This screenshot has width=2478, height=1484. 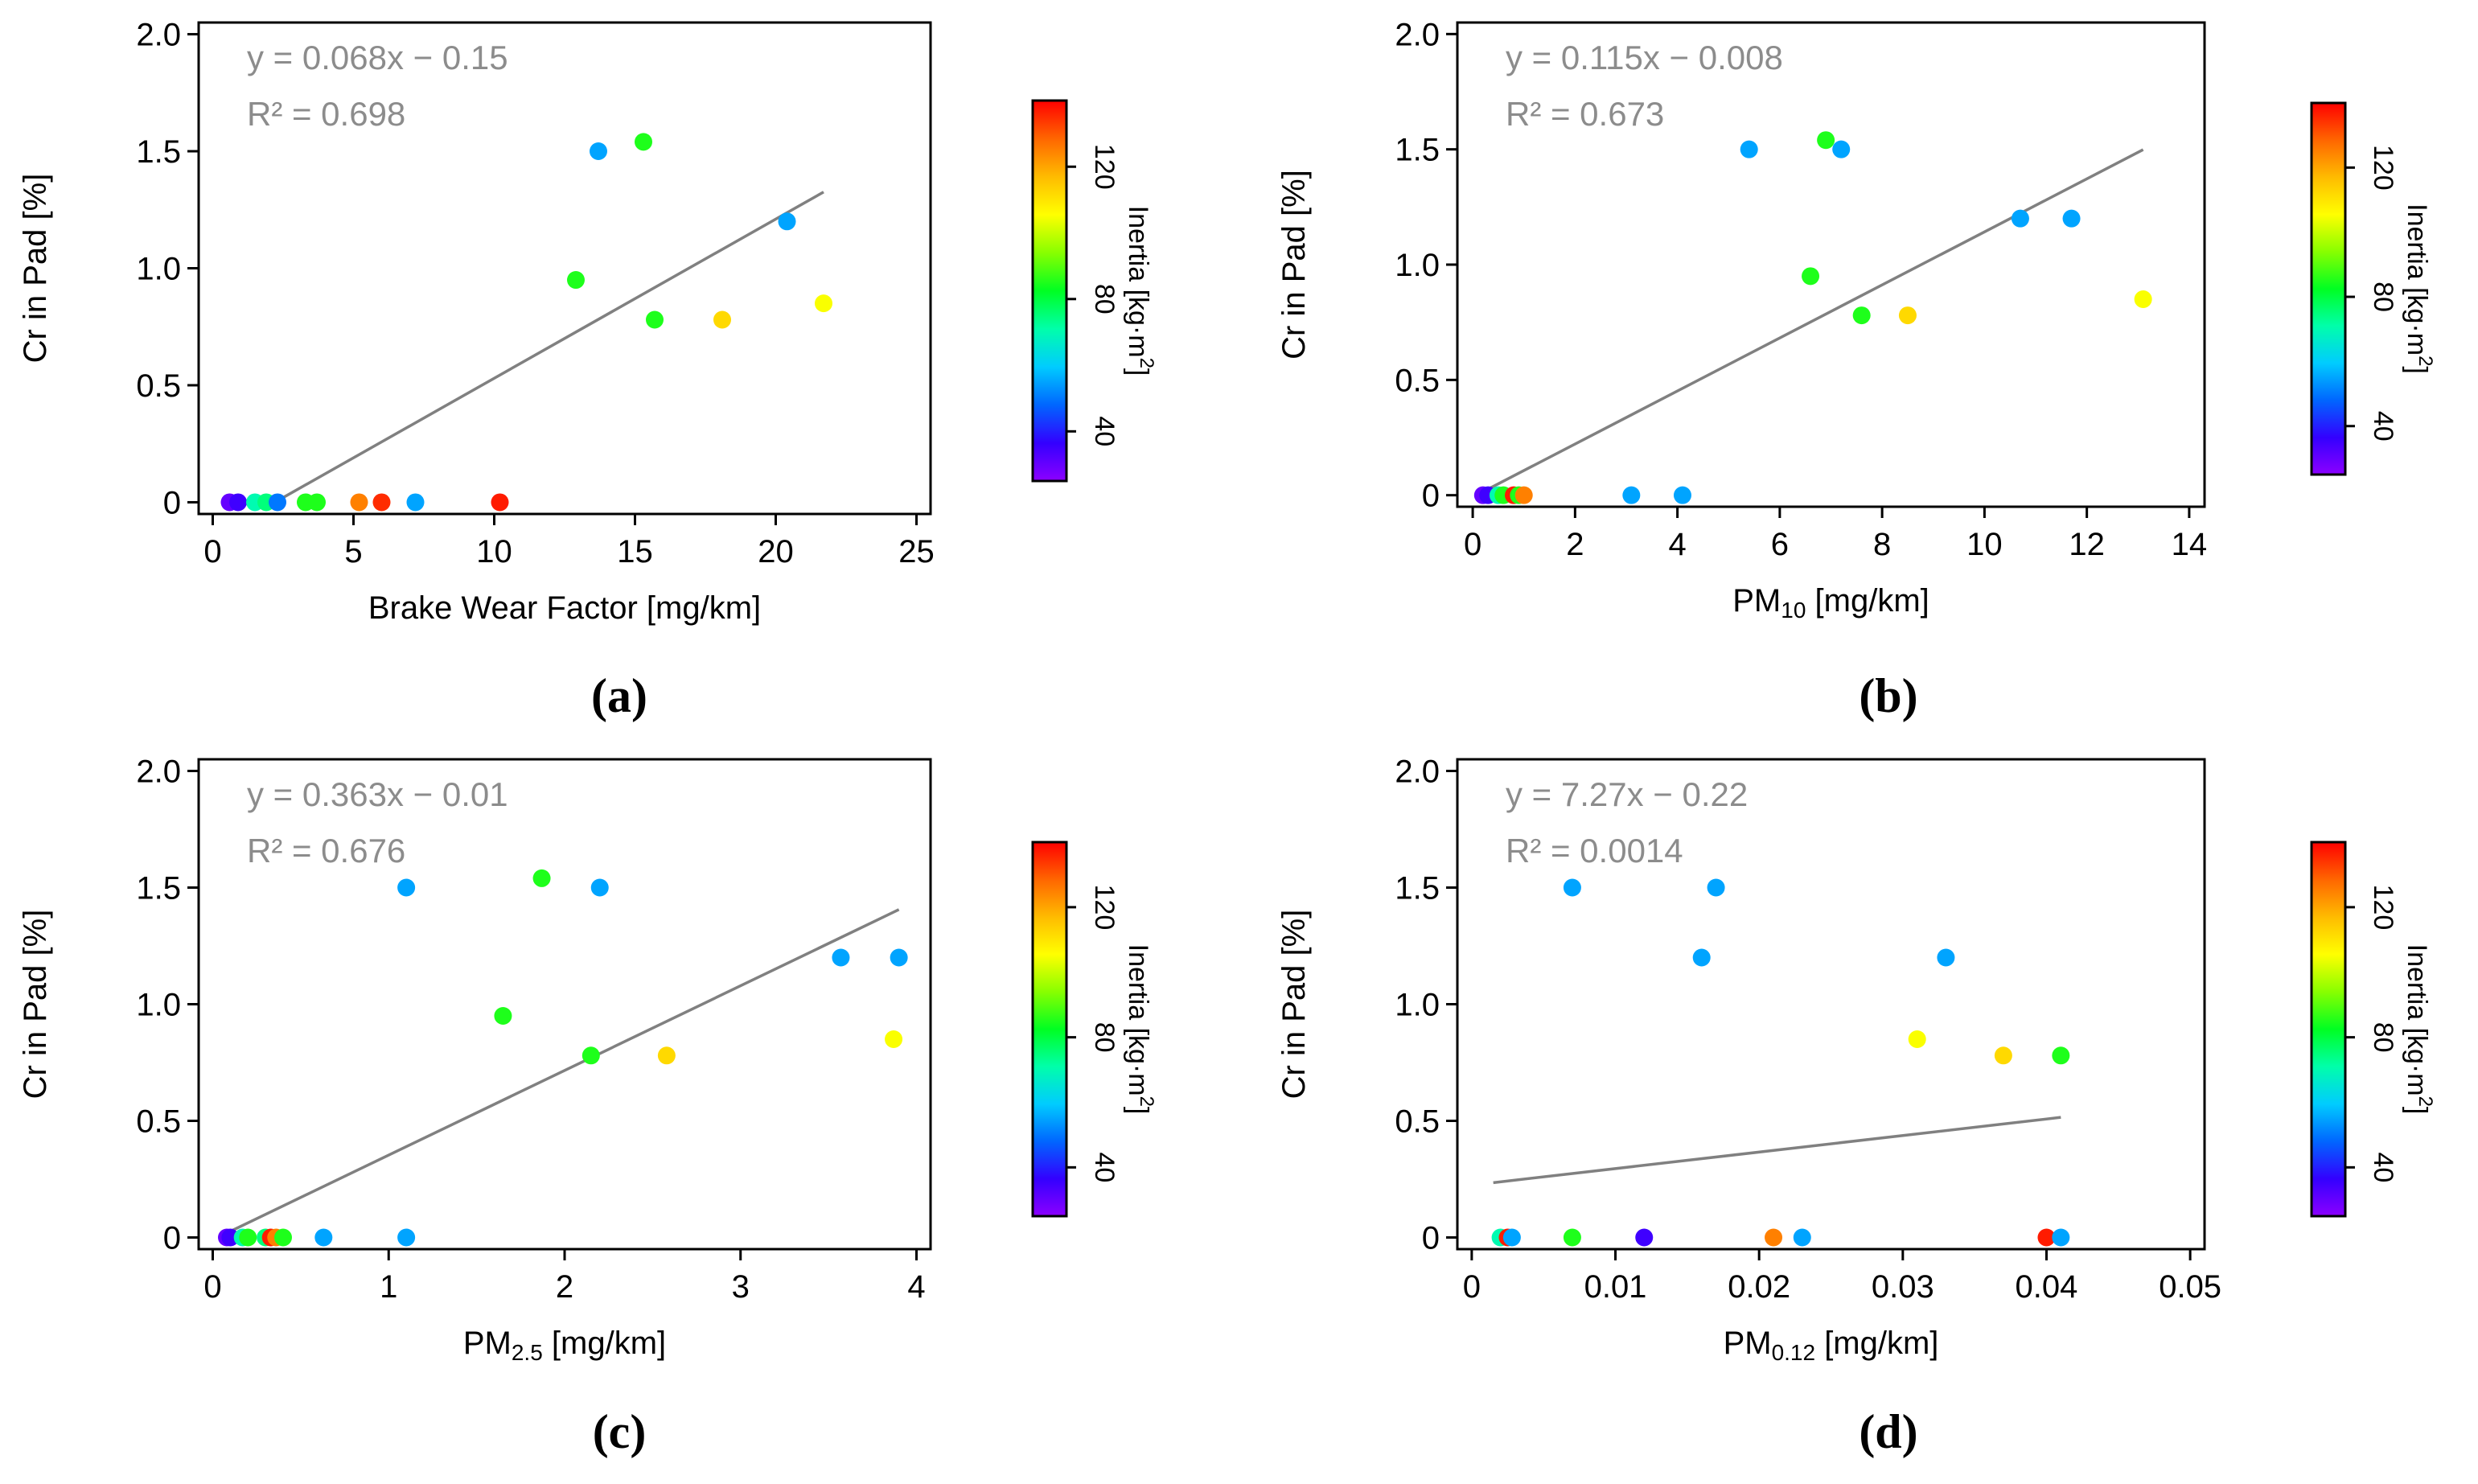 What do you see at coordinates (1594, 851) in the screenshot?
I see `r-squared-value: R² = 0.0014` at bounding box center [1594, 851].